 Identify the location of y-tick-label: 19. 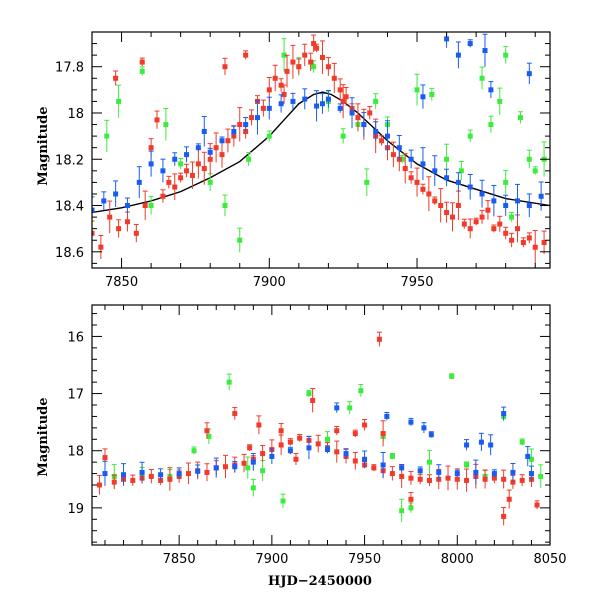
(75, 509).